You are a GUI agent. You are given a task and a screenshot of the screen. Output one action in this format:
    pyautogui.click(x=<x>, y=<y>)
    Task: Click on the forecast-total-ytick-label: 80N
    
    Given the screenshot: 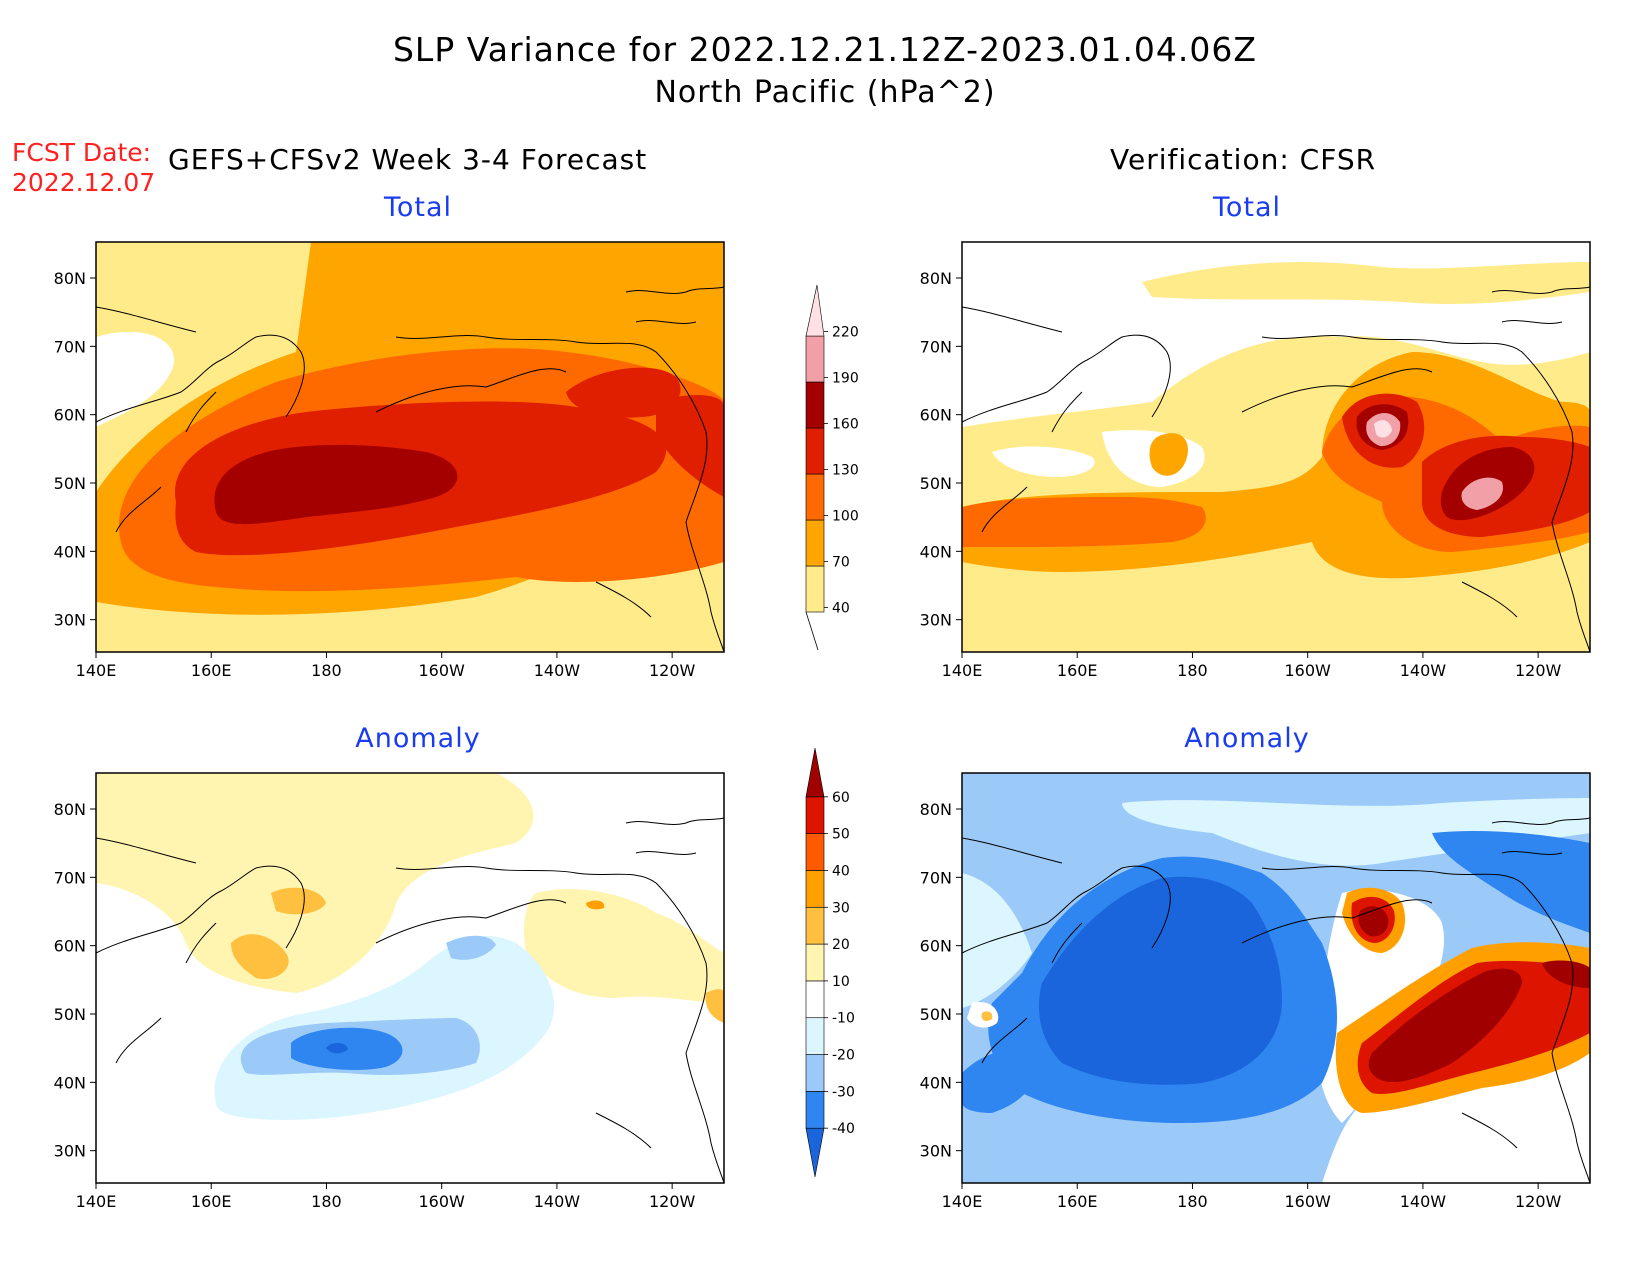 What is the action you would take?
    pyautogui.click(x=70, y=278)
    